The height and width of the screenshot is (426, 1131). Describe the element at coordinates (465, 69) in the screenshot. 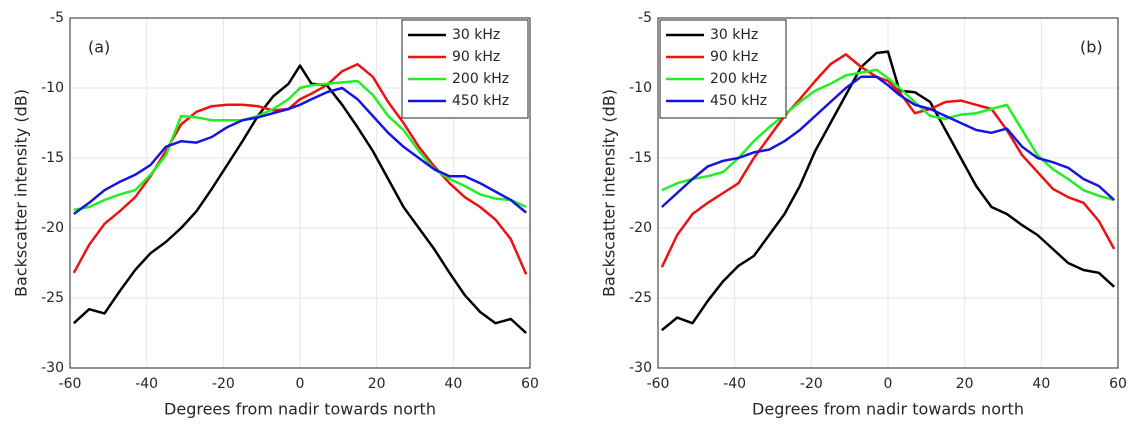

I see `legend-box` at that location.